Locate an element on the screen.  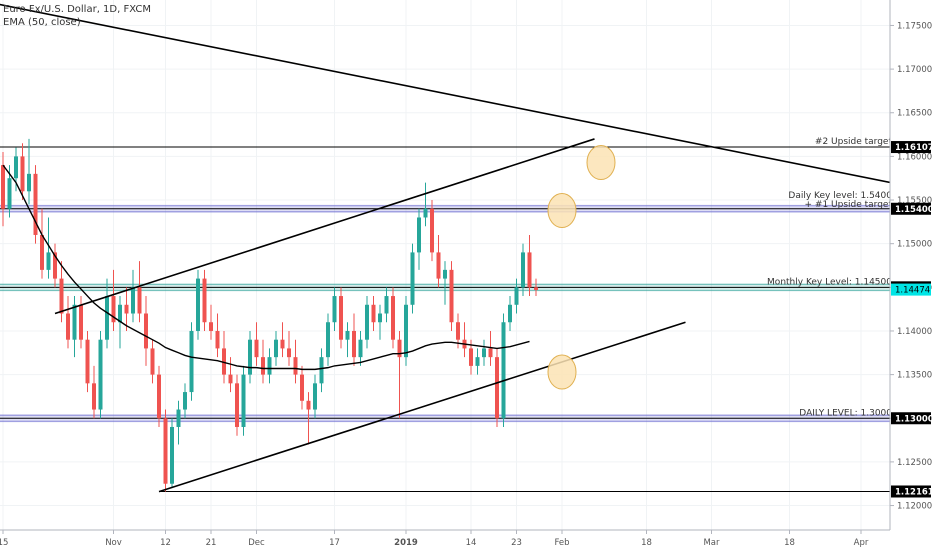
indicator-label: EMA (50, close) is located at coordinates (42, 22).